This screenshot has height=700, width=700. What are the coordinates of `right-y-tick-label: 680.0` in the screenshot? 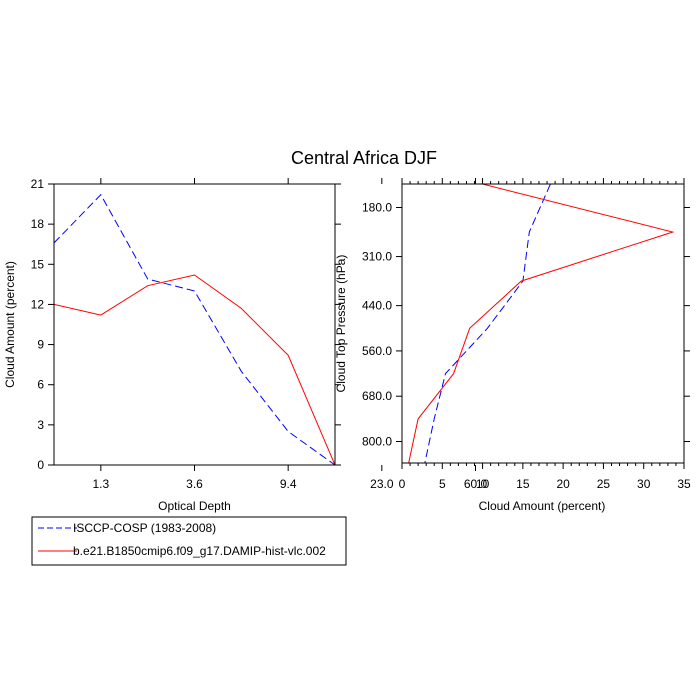 It's located at (377, 396).